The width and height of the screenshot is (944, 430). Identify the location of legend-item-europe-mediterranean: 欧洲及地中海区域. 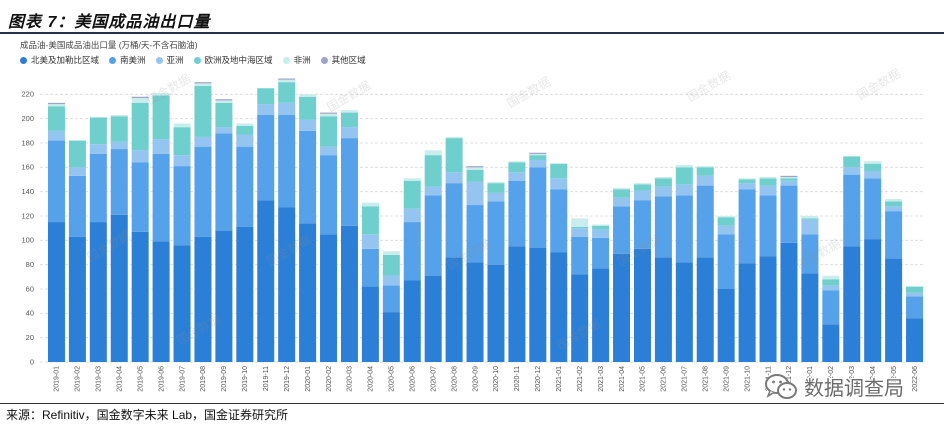
(233, 60).